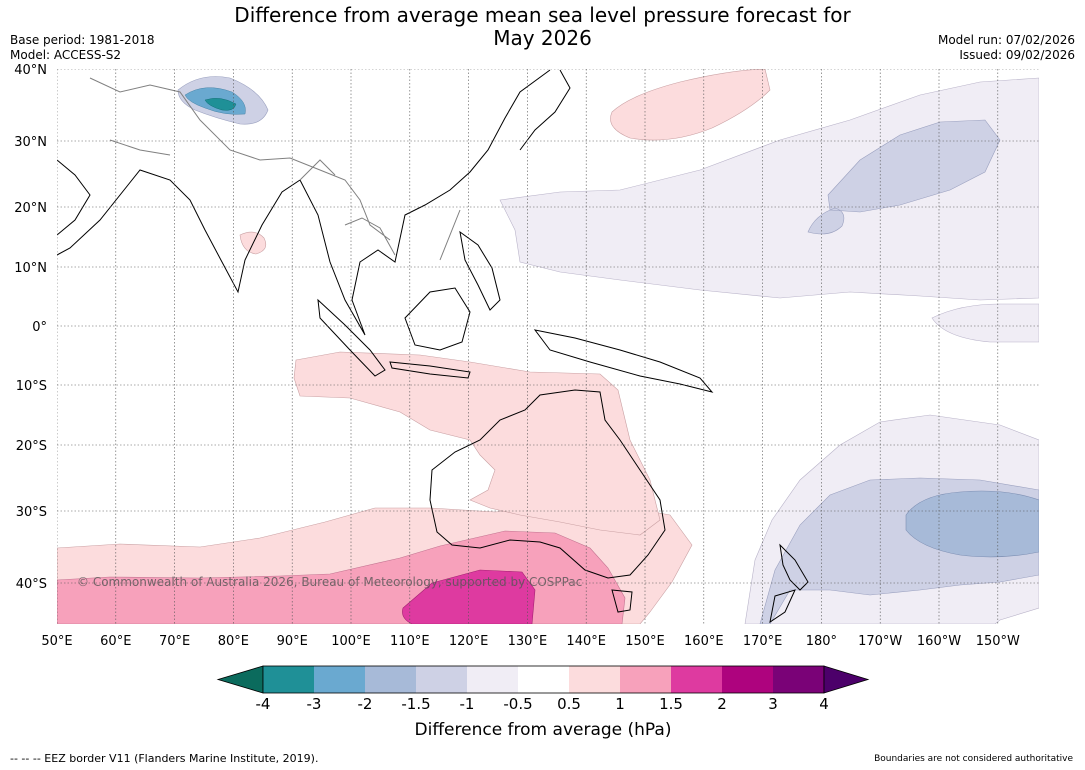 Image resolution: width=1085 pixels, height=770 pixels. I want to click on x-tick-label: 80°E, so click(233, 641).